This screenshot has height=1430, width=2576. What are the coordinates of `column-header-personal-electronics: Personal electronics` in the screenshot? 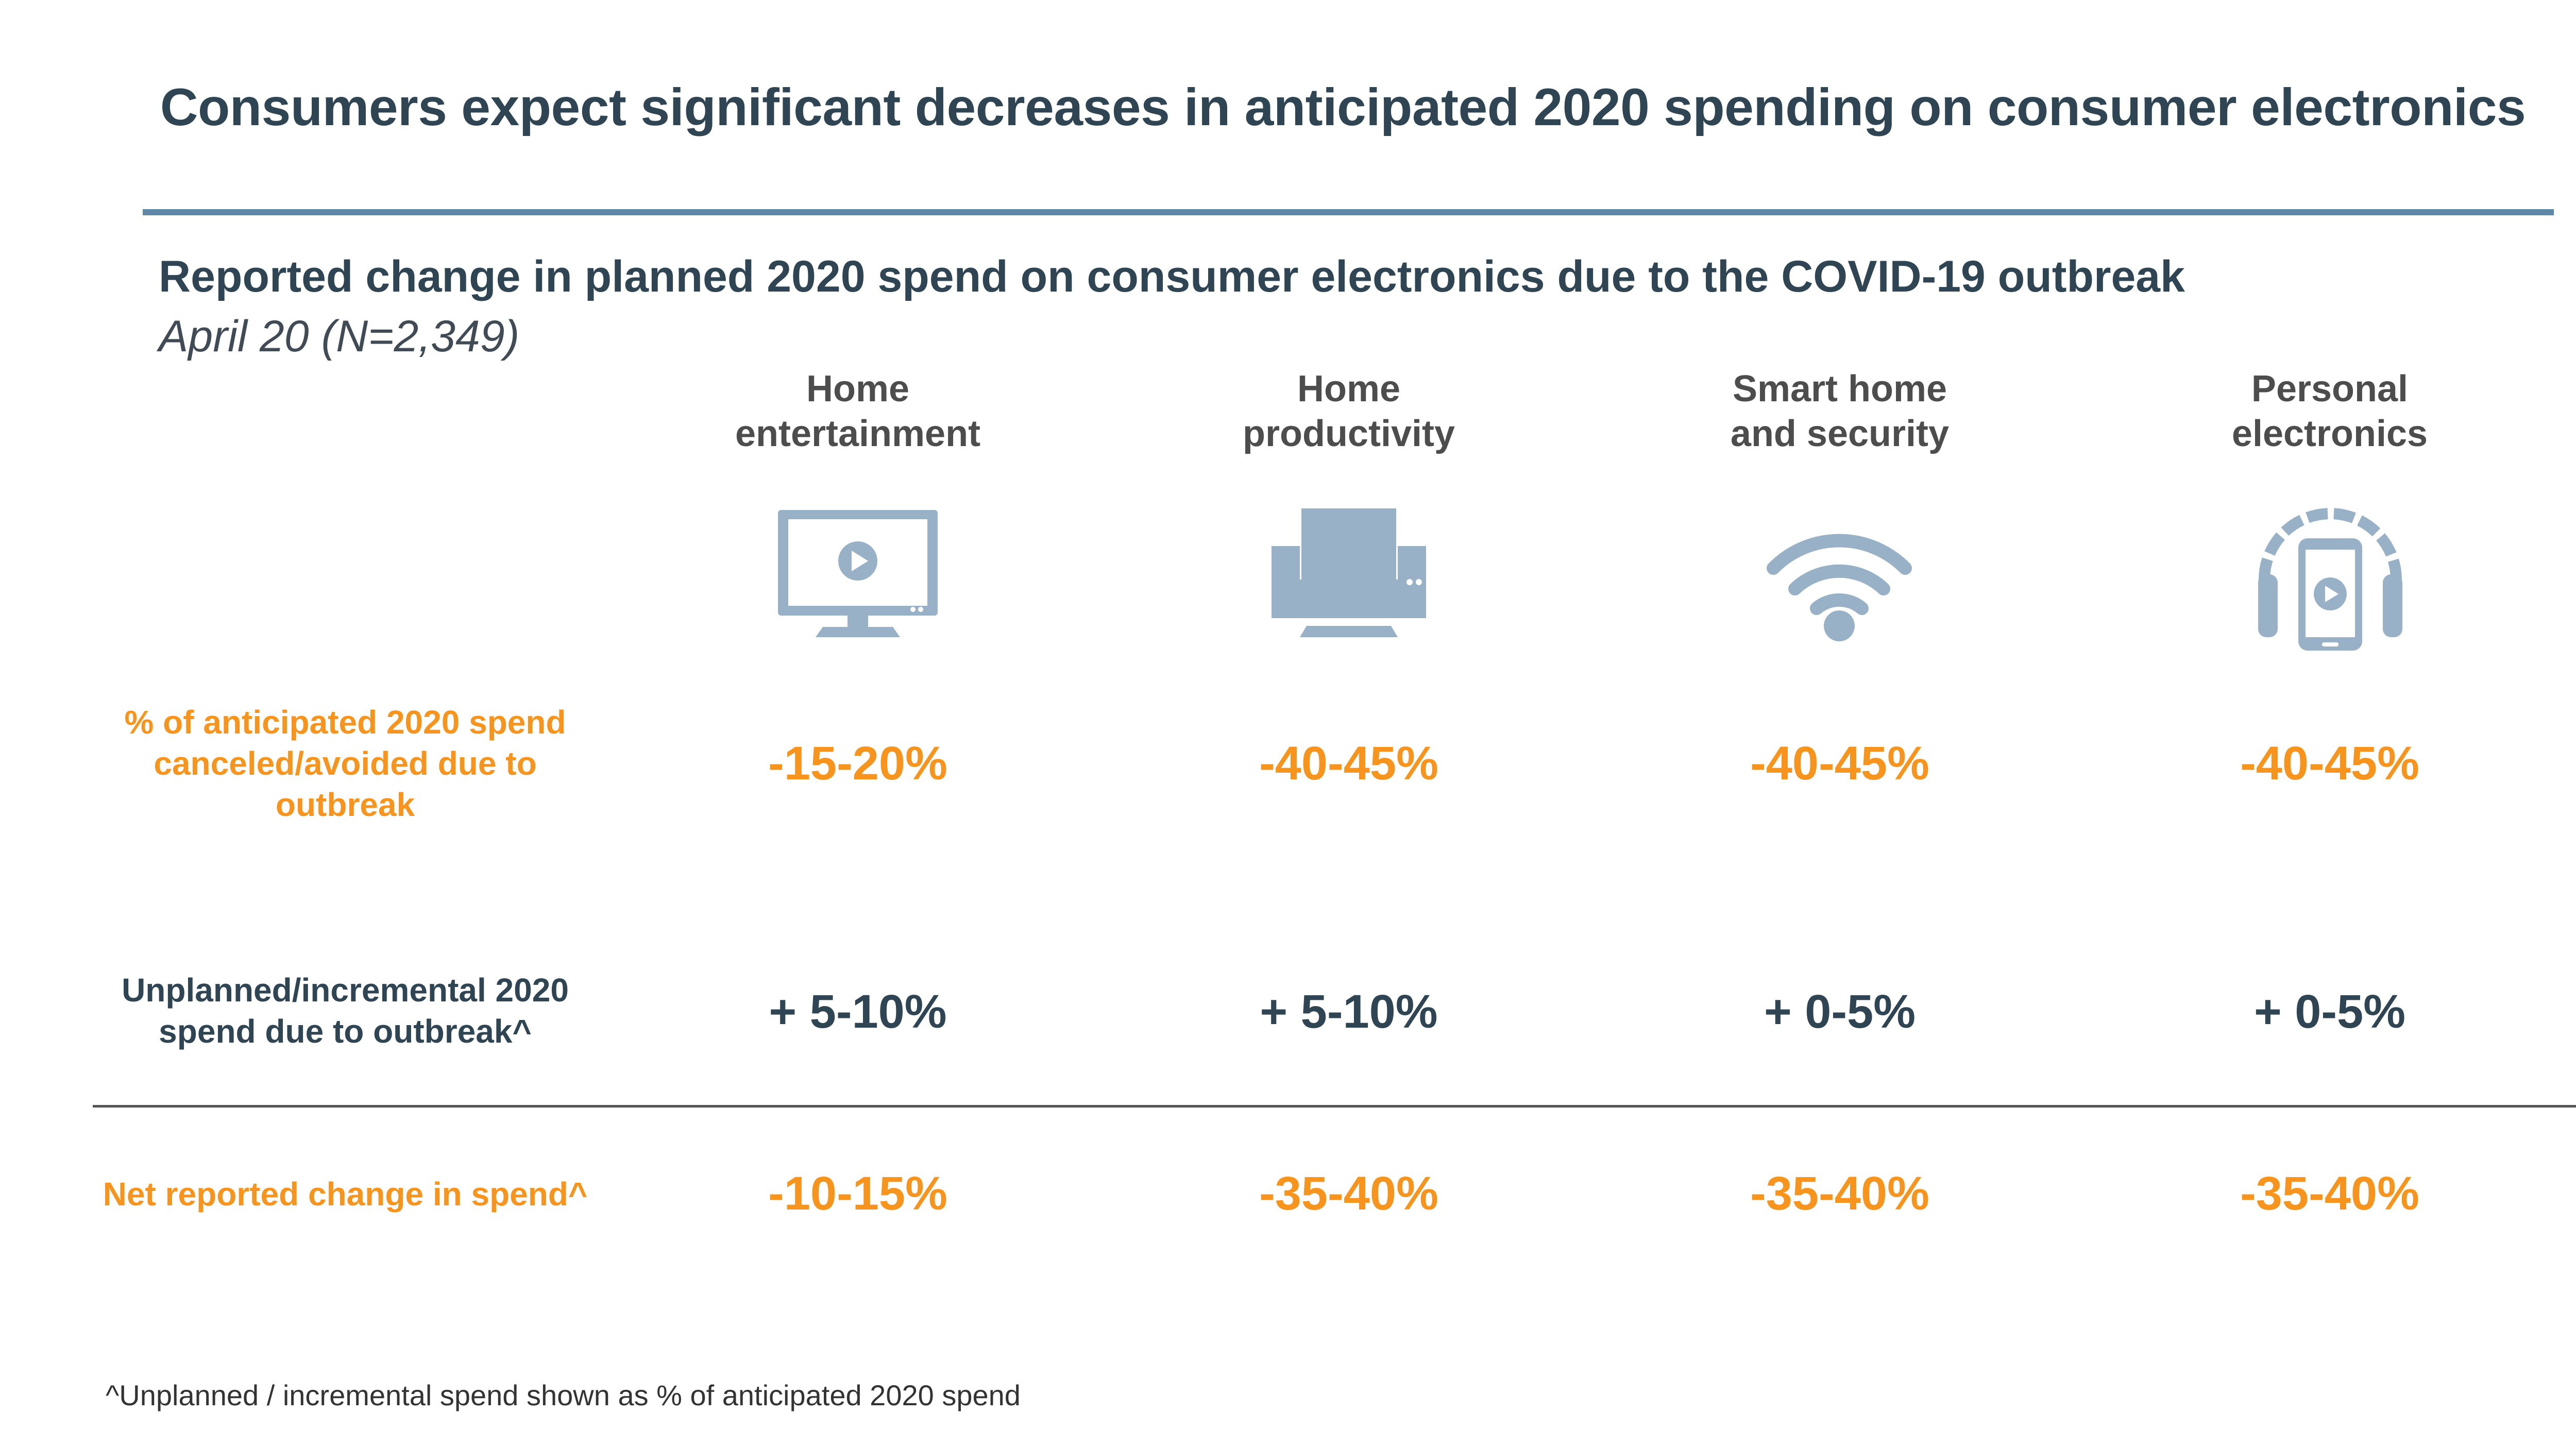 It's located at (2329, 411).